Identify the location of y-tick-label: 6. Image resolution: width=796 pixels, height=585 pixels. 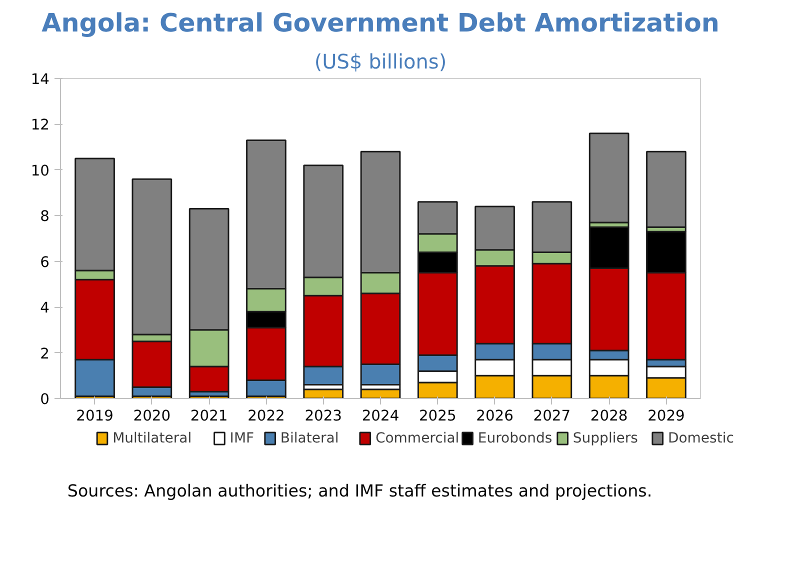
(45, 262).